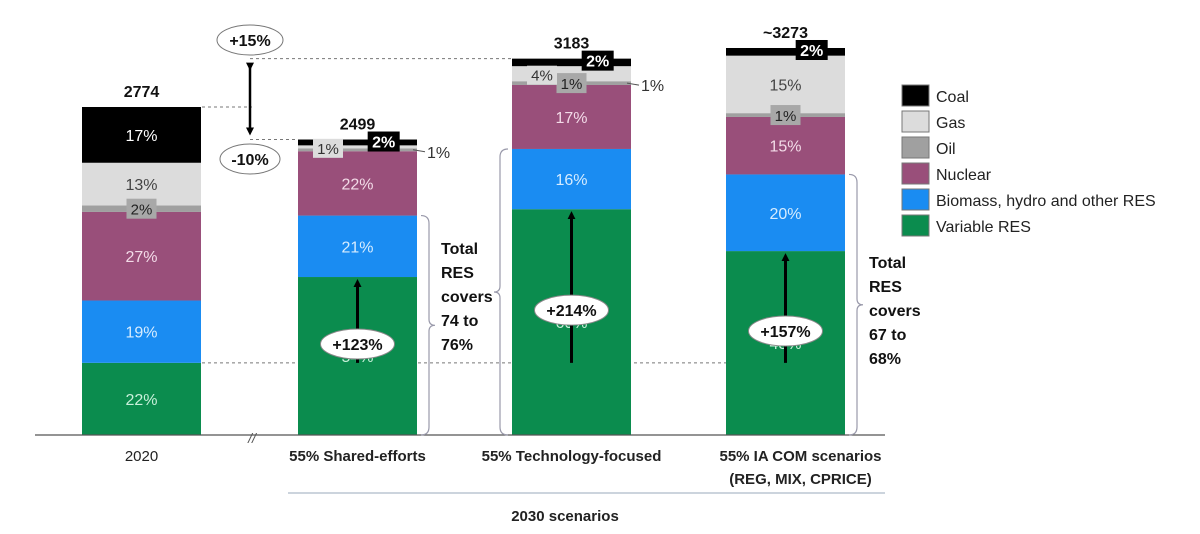 Image resolution: width=1200 pixels, height=534 pixels. I want to click on res-coverage-text: 76%, so click(457, 345).